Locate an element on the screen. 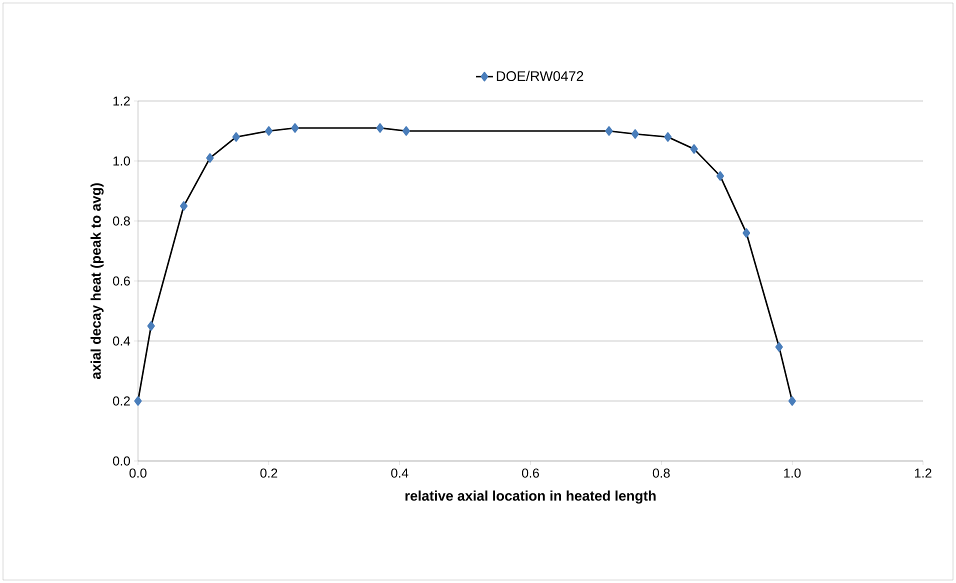 The height and width of the screenshot is (583, 956). y-tick-label: 1.2 is located at coordinates (121, 101).